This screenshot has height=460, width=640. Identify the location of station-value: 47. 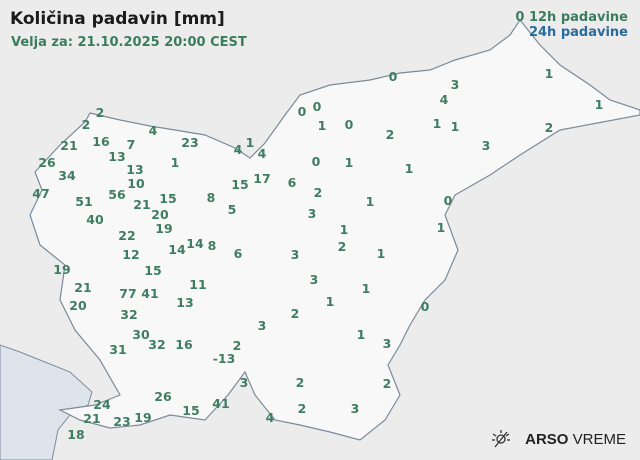
(41, 193).